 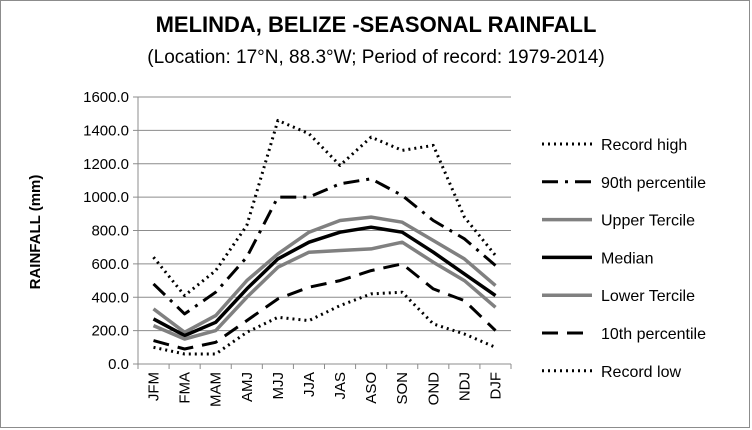 I want to click on y-tick-label: 200.0, so click(x=110, y=331).